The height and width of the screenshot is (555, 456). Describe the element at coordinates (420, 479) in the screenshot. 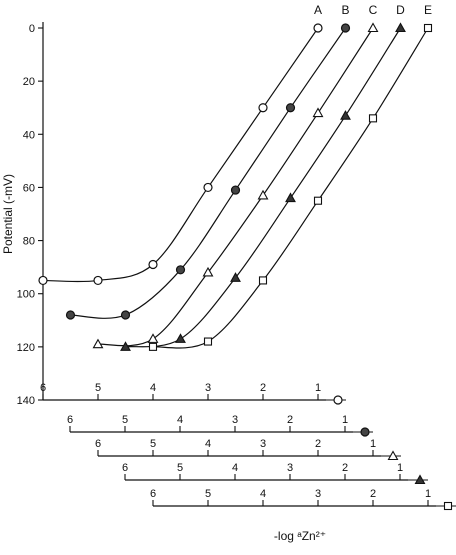

I see `x-axis-key-marker-D` at that location.